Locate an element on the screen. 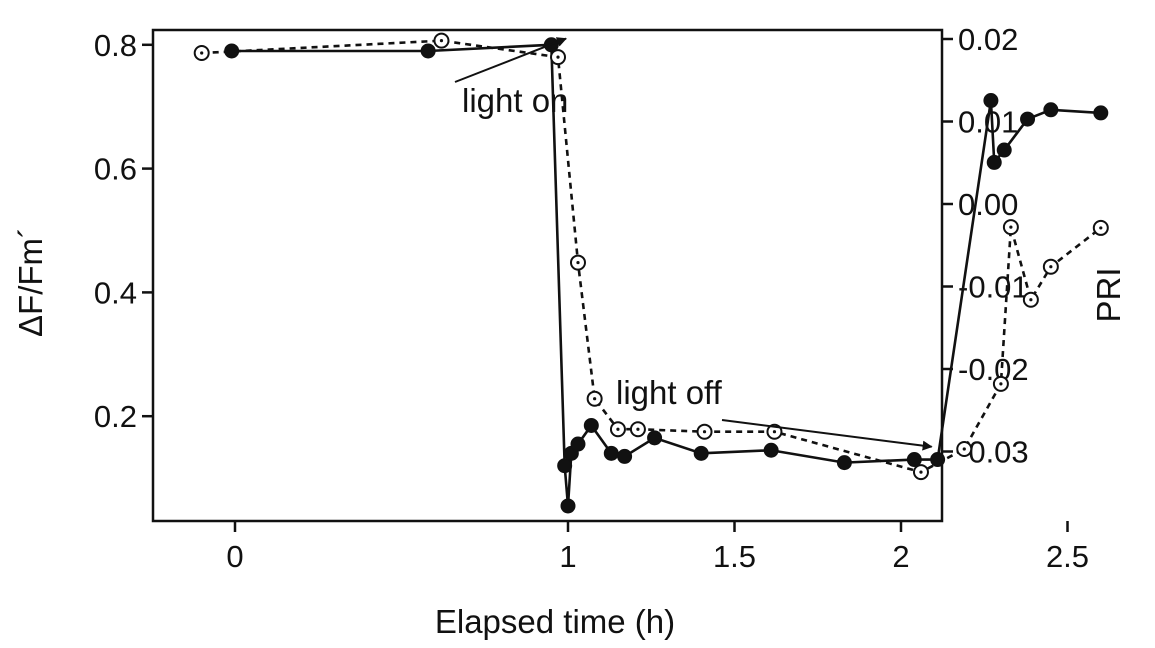 The height and width of the screenshot is (648, 1155). left-y-tick-label: 0.6 is located at coordinates (115, 169).